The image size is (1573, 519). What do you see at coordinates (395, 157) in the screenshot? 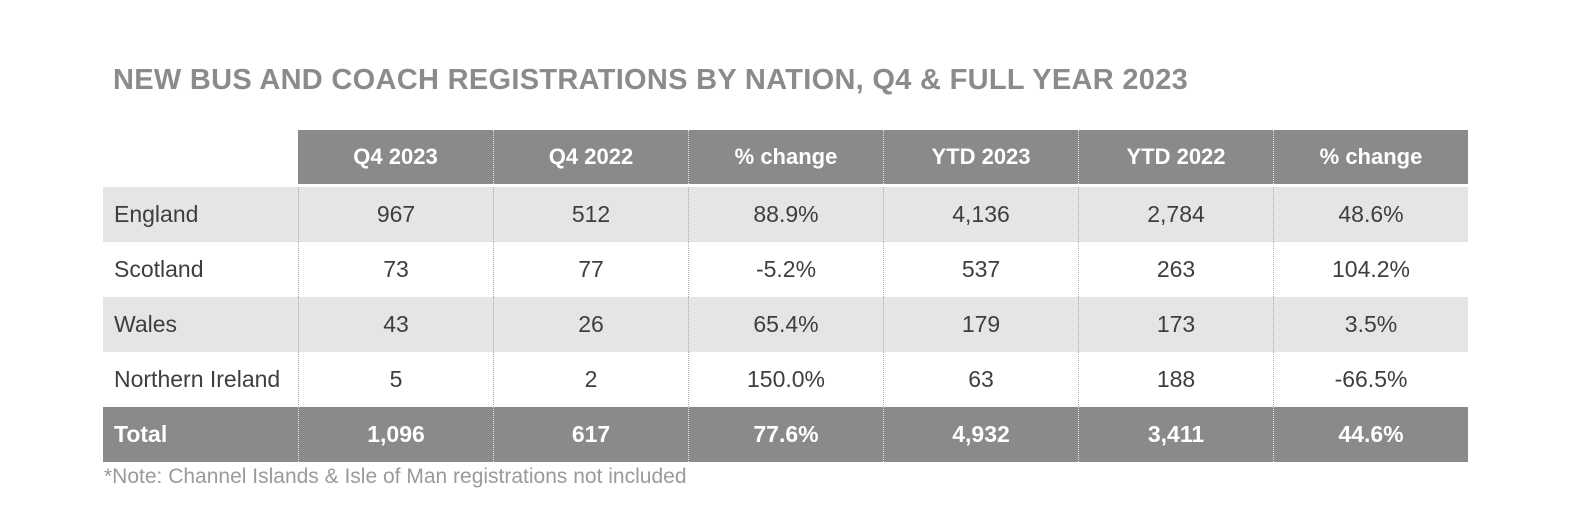
I see `header-cell-q4-2023: Q4 2023` at bounding box center [395, 157].